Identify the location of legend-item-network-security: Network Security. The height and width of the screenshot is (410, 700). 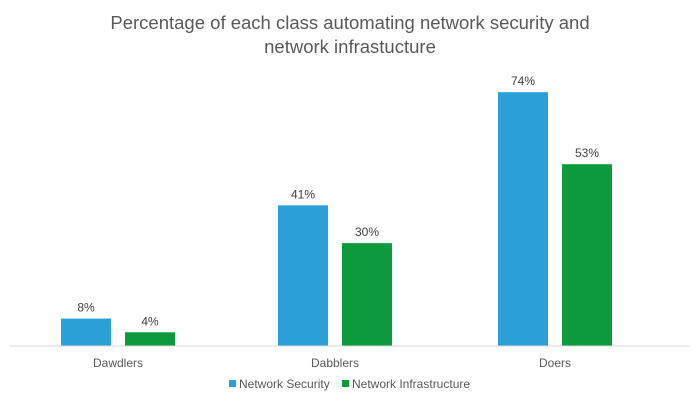
(279, 384).